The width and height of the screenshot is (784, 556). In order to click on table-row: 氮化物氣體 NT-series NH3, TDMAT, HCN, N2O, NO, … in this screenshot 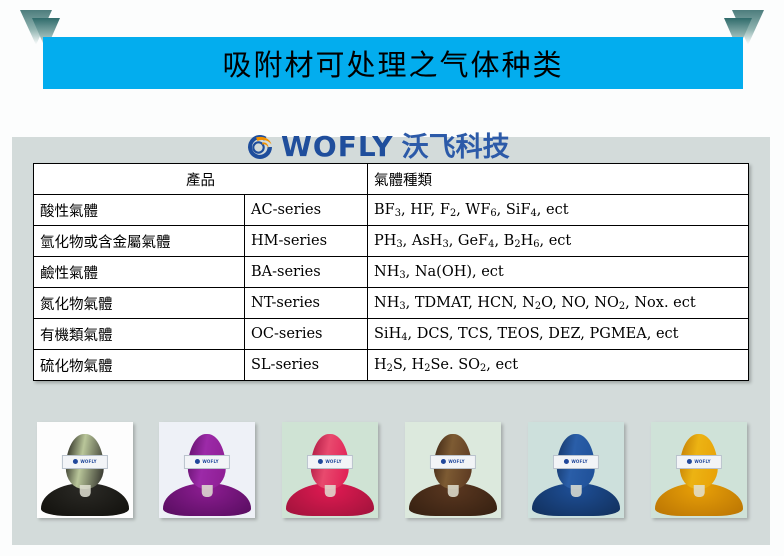, I will do `click(391, 303)`.